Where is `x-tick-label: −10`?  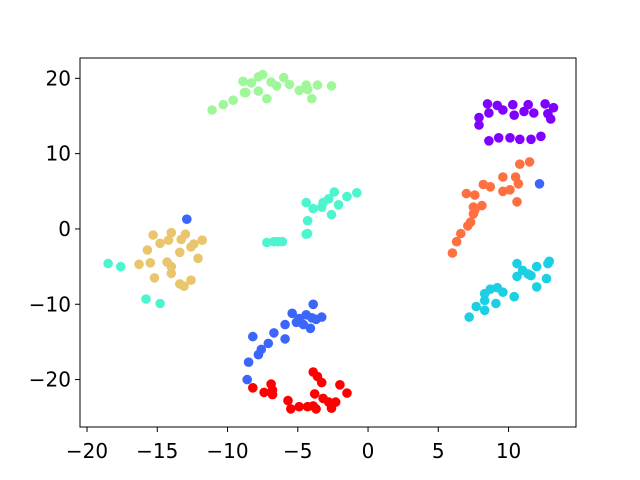 x-tick-label: −10 is located at coordinates (227, 451).